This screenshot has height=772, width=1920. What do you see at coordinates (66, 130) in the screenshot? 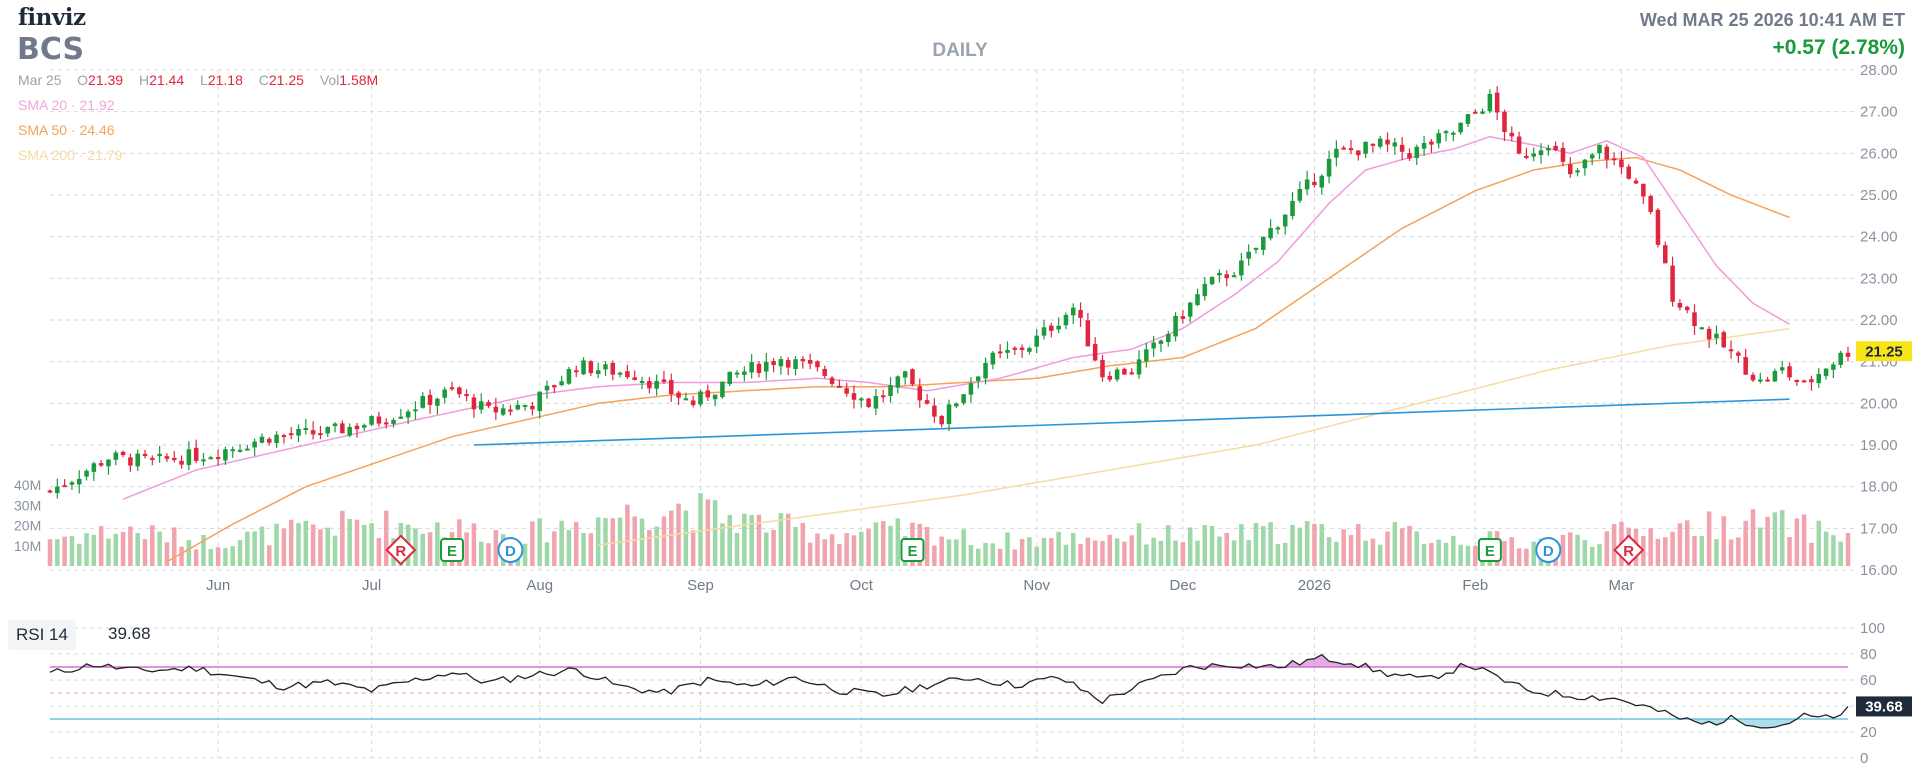
I see `sma50-legend: SMA 50 · 24.46` at bounding box center [66, 130].